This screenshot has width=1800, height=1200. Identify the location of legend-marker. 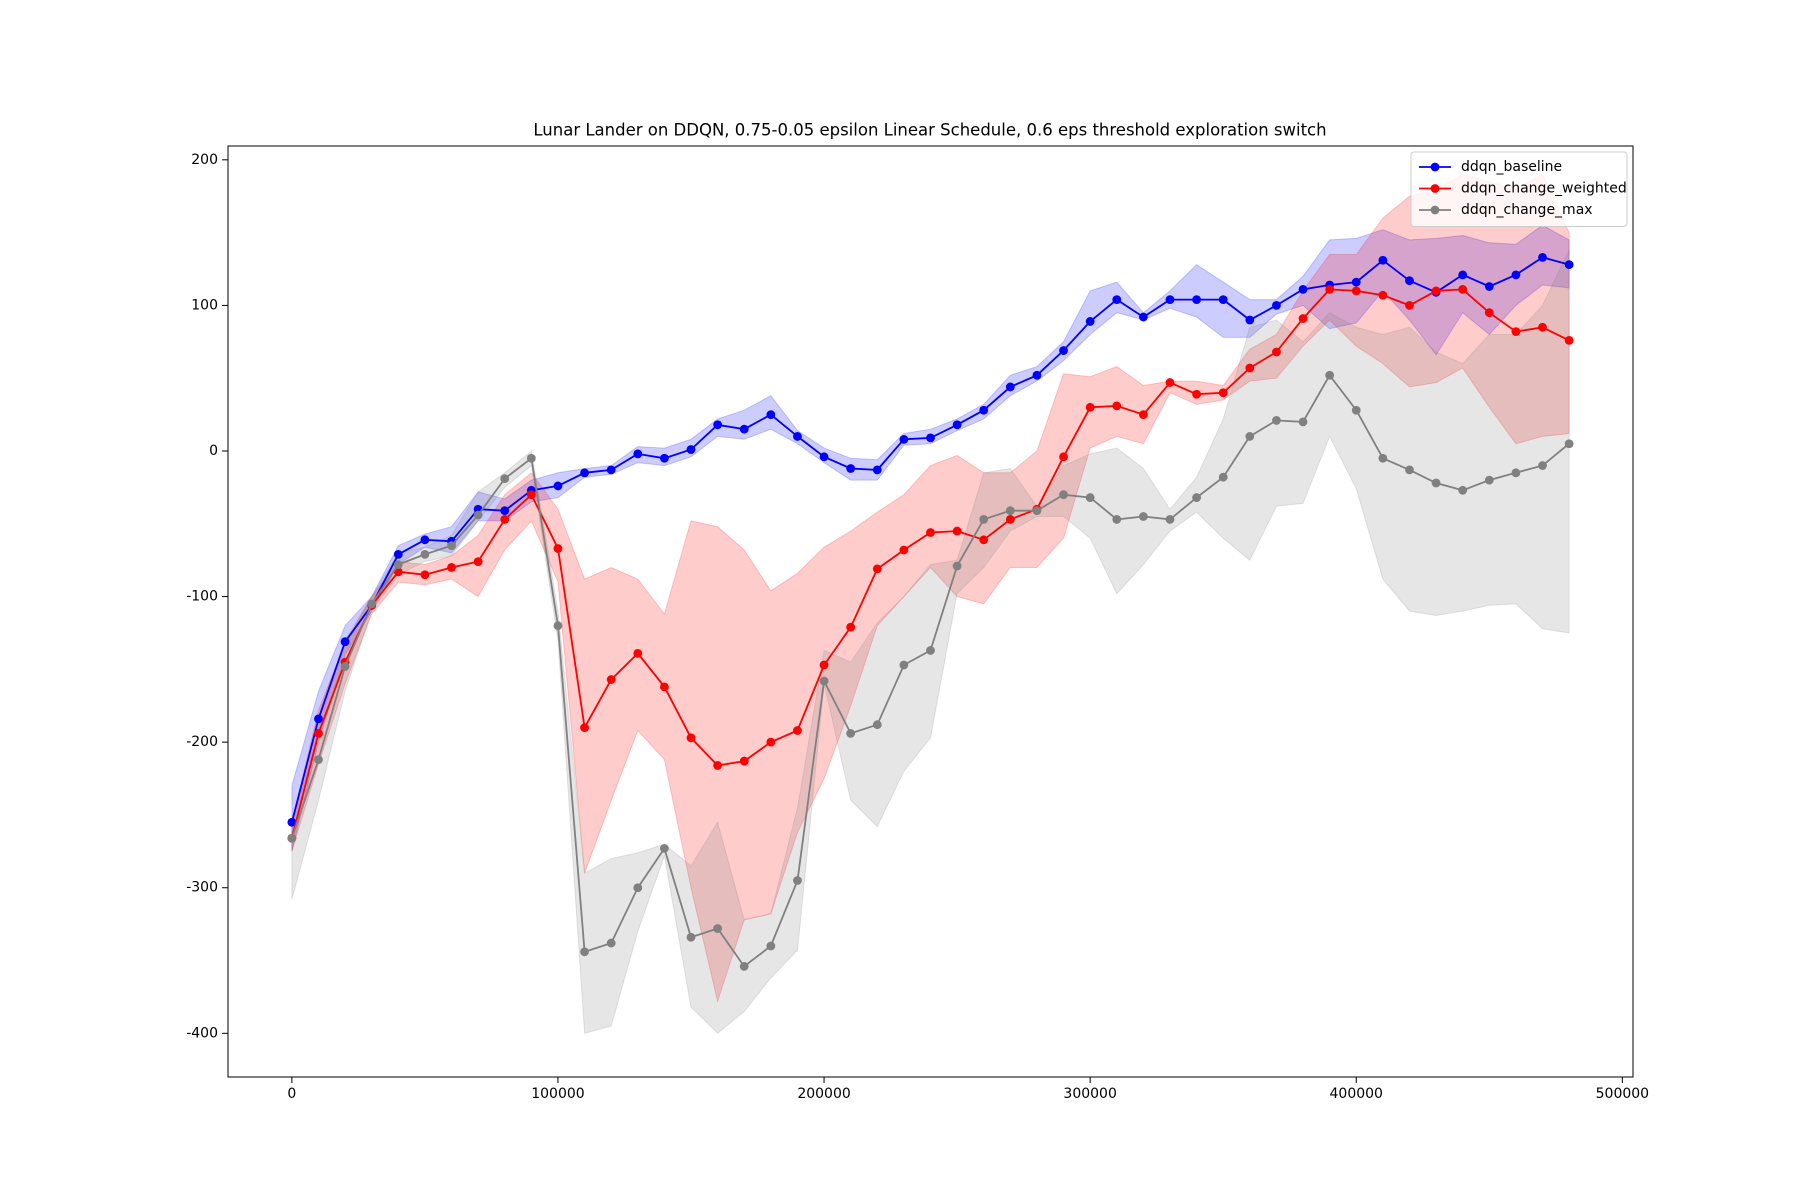
(1435, 167).